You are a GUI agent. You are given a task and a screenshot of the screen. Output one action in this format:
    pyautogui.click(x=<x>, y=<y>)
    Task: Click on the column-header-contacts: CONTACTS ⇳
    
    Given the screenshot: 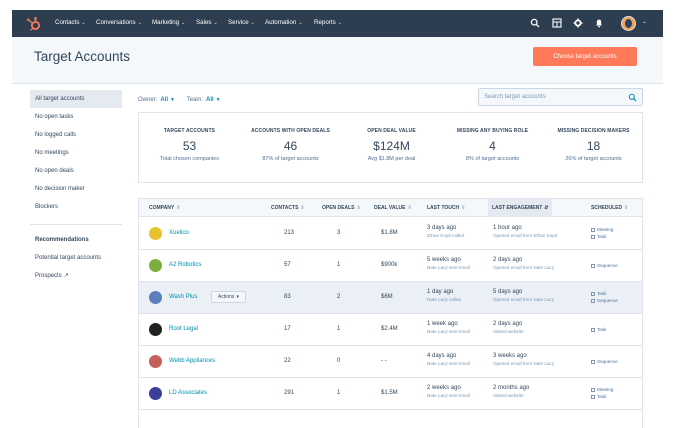 What is the action you would take?
    pyautogui.click(x=288, y=208)
    